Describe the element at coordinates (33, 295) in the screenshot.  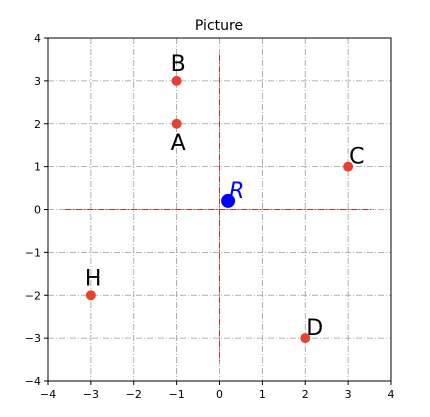
I see `y-tick-label: −2` at that location.